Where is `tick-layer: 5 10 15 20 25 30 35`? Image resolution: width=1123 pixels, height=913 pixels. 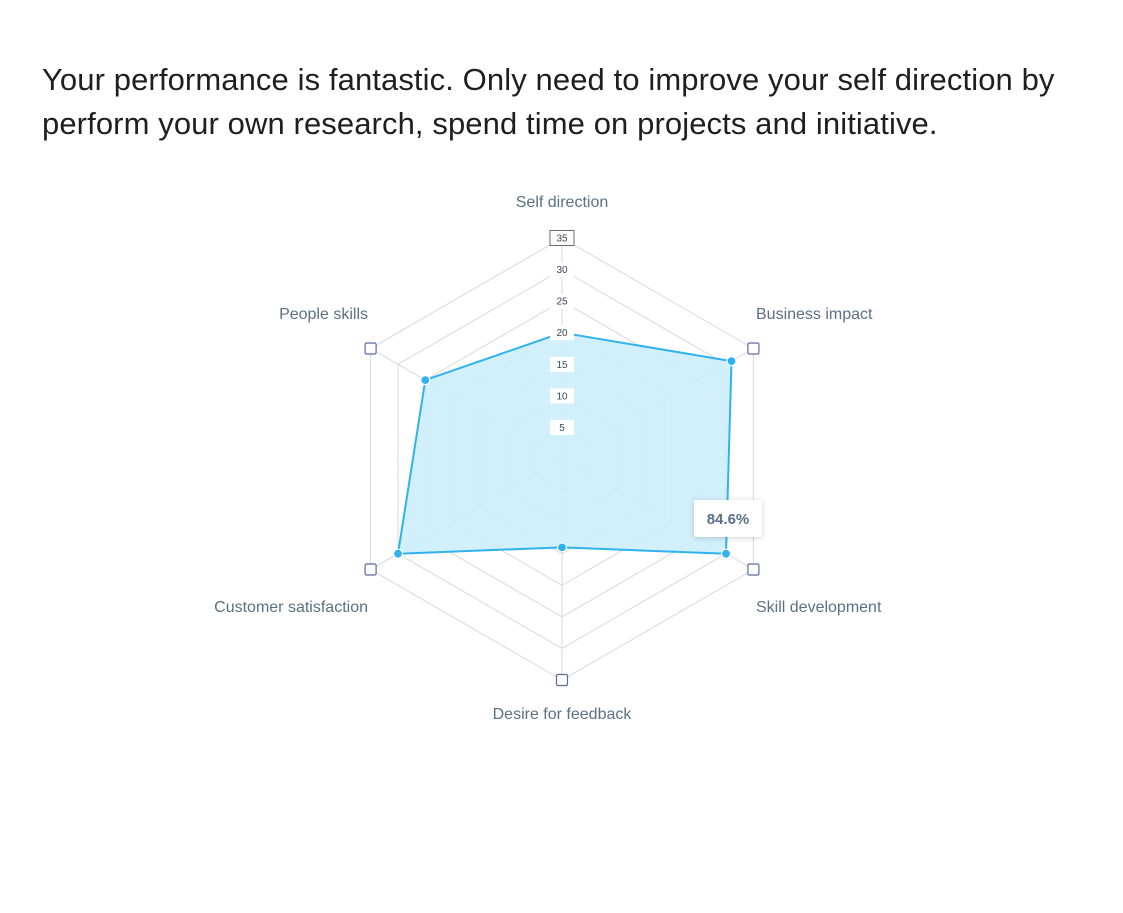
tick-layer: 5 10 15 20 25 30 35 is located at coordinates (562, 332).